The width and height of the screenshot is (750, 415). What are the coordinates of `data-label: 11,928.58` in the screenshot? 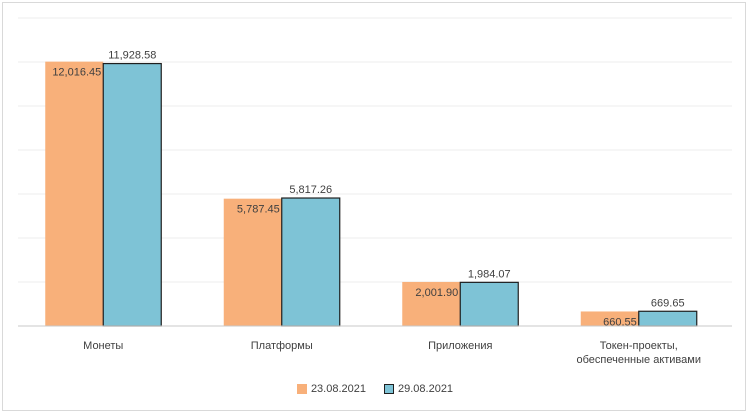 It's located at (132, 56).